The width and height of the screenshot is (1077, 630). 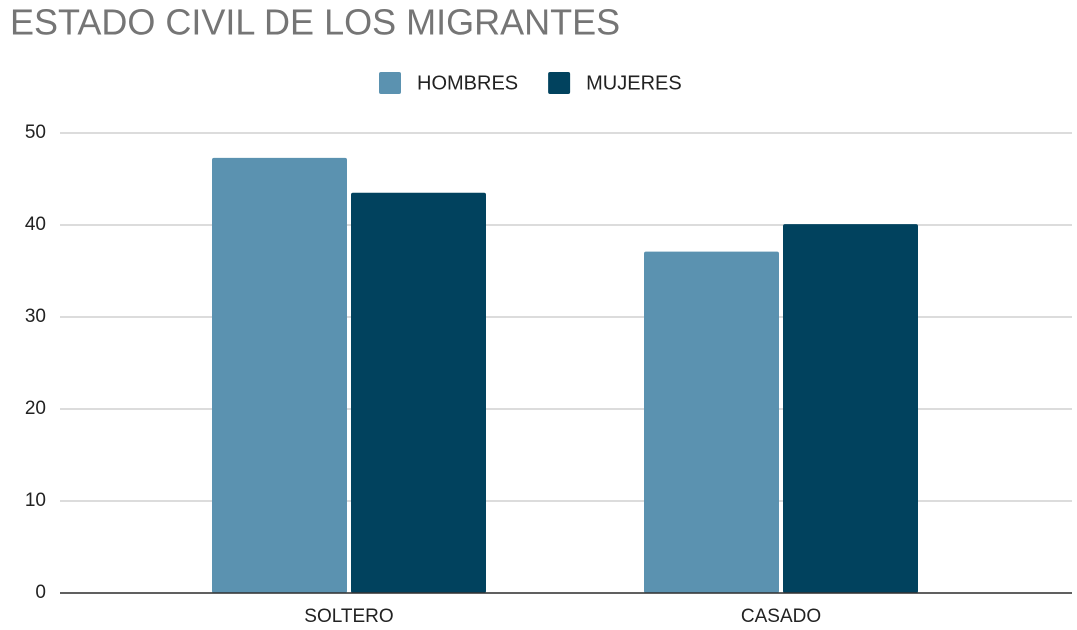 What do you see at coordinates (348, 616) in the screenshot?
I see `x-tick-label: SOLTERO` at bounding box center [348, 616].